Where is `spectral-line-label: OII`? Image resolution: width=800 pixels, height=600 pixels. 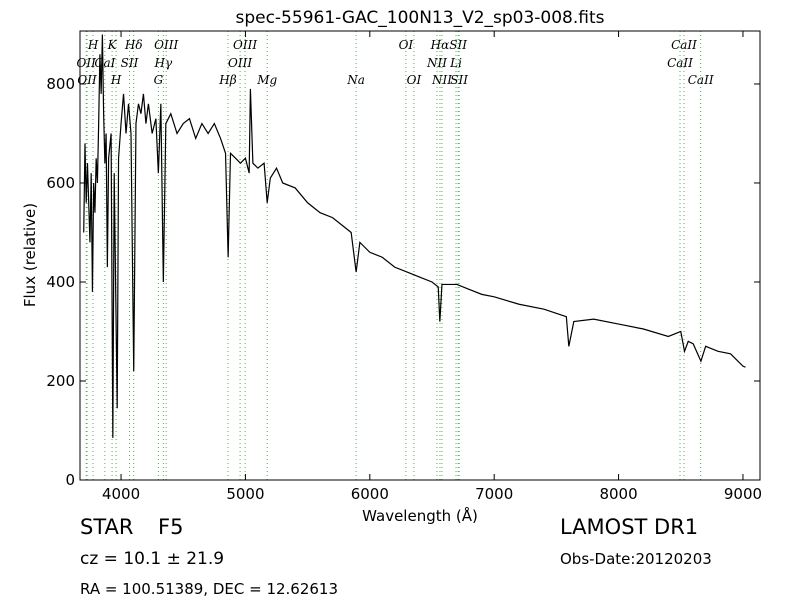
spectral-line-label: OII is located at coordinates (87, 63).